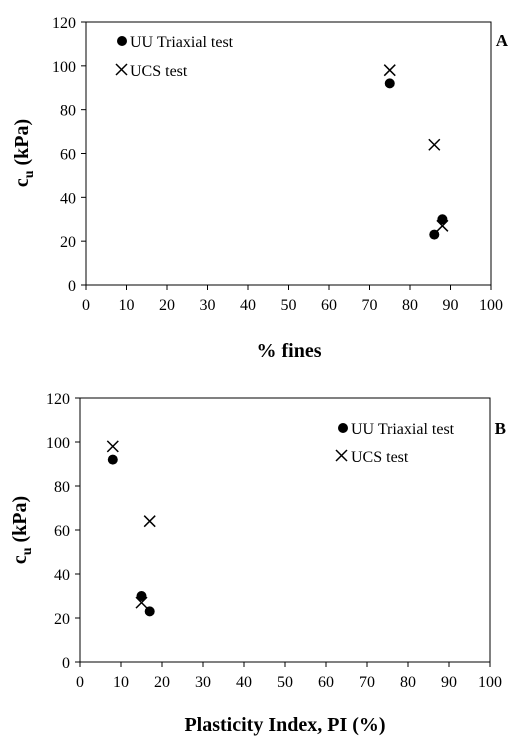 This screenshot has width=520, height=747. What do you see at coordinates (502, 40) in the screenshot?
I see `panel-label: A` at bounding box center [502, 40].